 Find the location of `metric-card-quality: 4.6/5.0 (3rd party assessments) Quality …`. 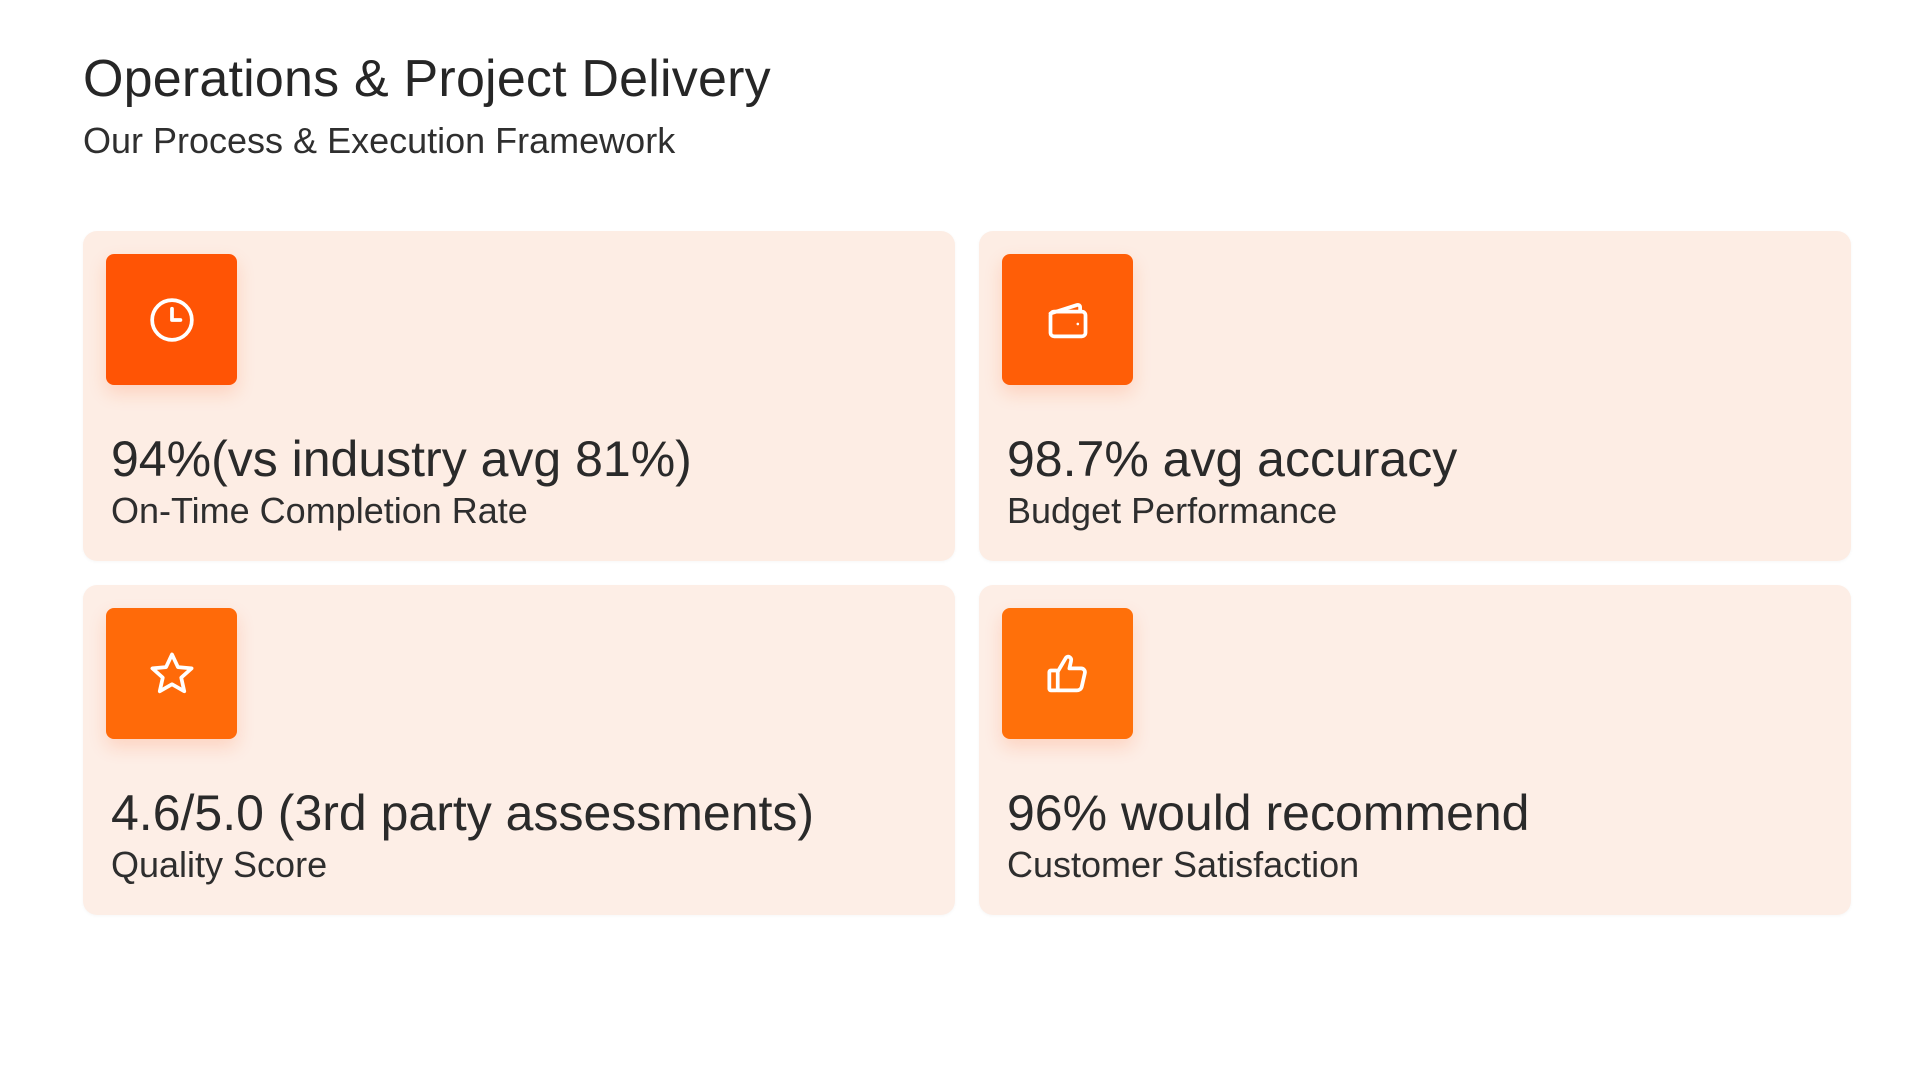

metric-card-quality: 4.6/5.0 (3rd party assessments) Quality … is located at coordinates (519, 750).